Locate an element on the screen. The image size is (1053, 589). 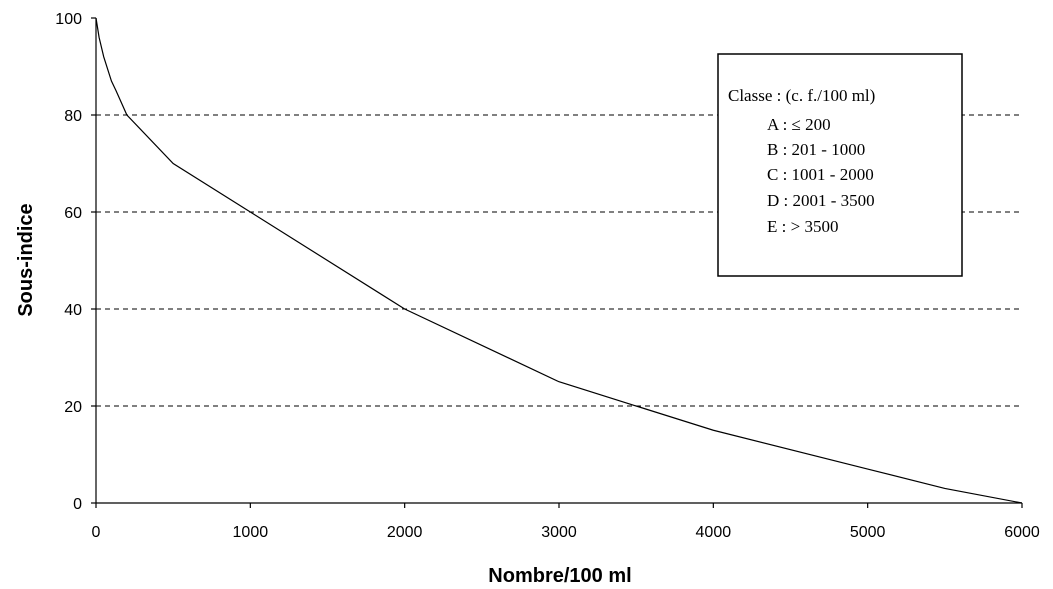
x-tick-label-2000: 2000 is located at coordinates (405, 532).